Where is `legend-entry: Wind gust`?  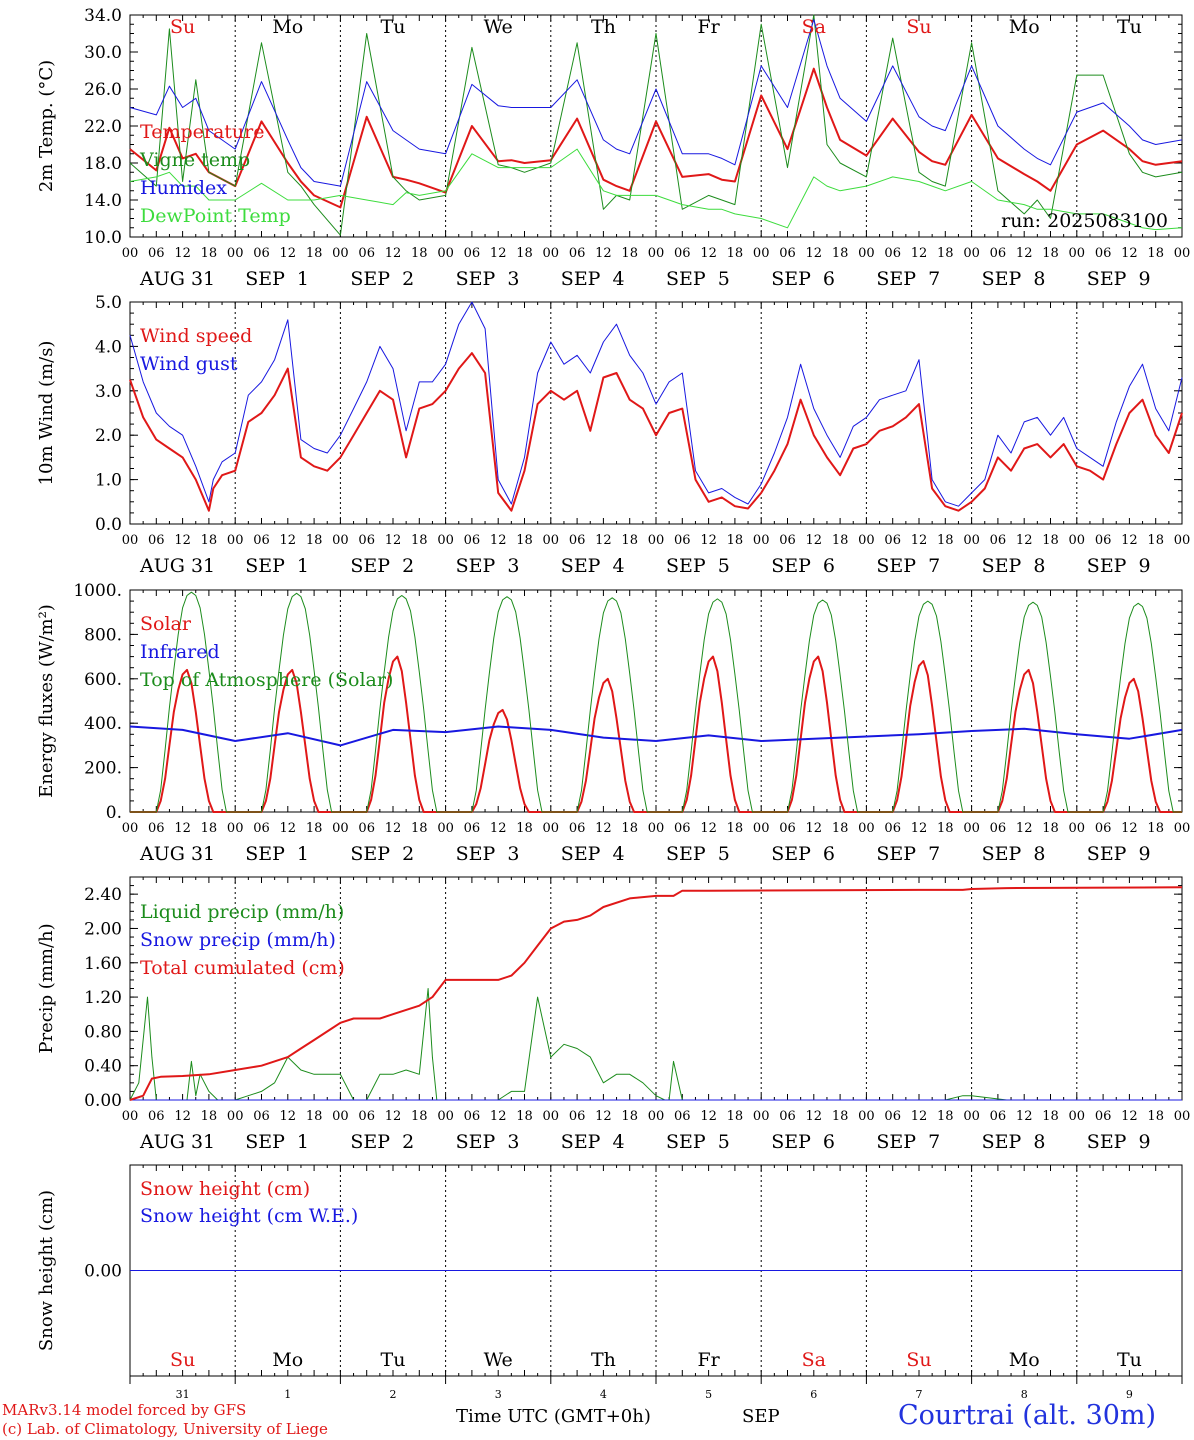
legend-entry: Wind gust is located at coordinates (189, 364).